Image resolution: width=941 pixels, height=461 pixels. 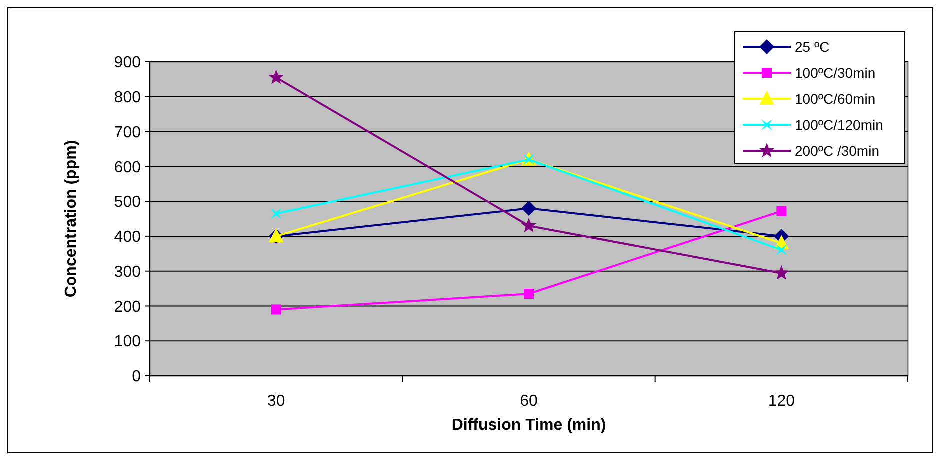 What do you see at coordinates (839, 124) in the screenshot?
I see `legend-label: 100ºC/120min` at bounding box center [839, 124].